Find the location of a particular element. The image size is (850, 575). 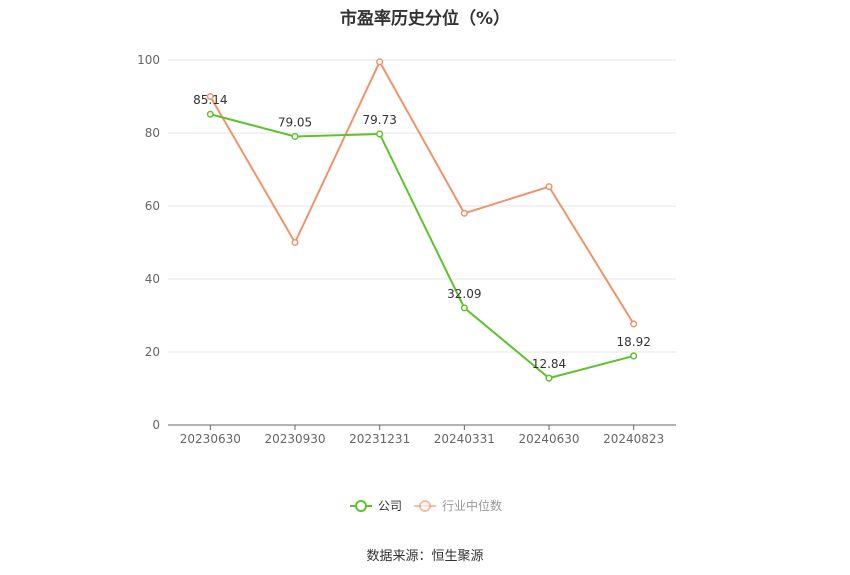

y-tick-label: 0 is located at coordinates (156, 425).